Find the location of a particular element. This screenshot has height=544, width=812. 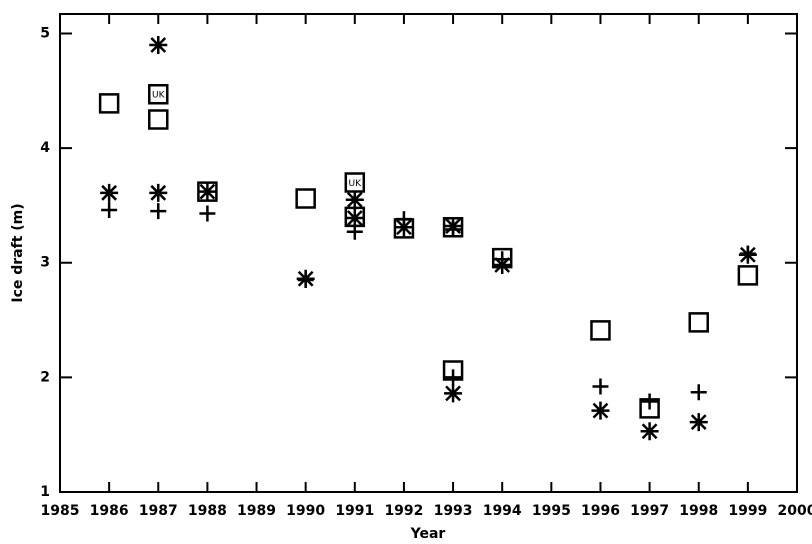

x-tick-label: 1986 is located at coordinates (109, 511).